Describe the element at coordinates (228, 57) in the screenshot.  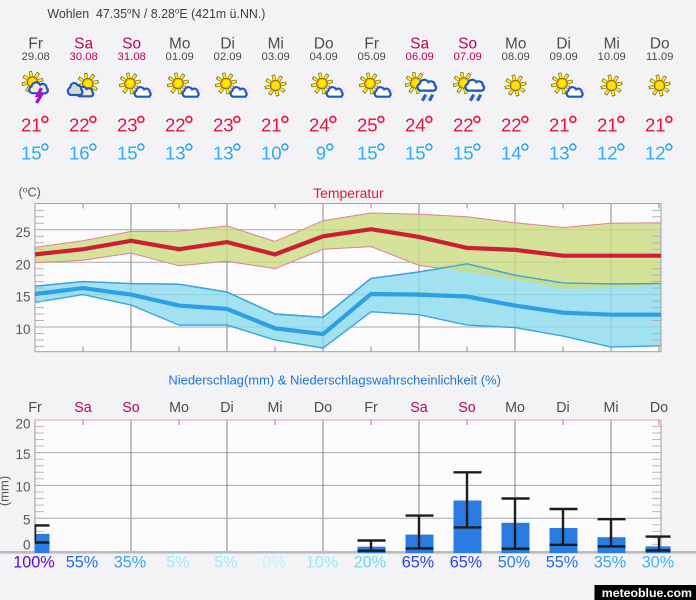
I see `svg-text: 02.09` at that location.